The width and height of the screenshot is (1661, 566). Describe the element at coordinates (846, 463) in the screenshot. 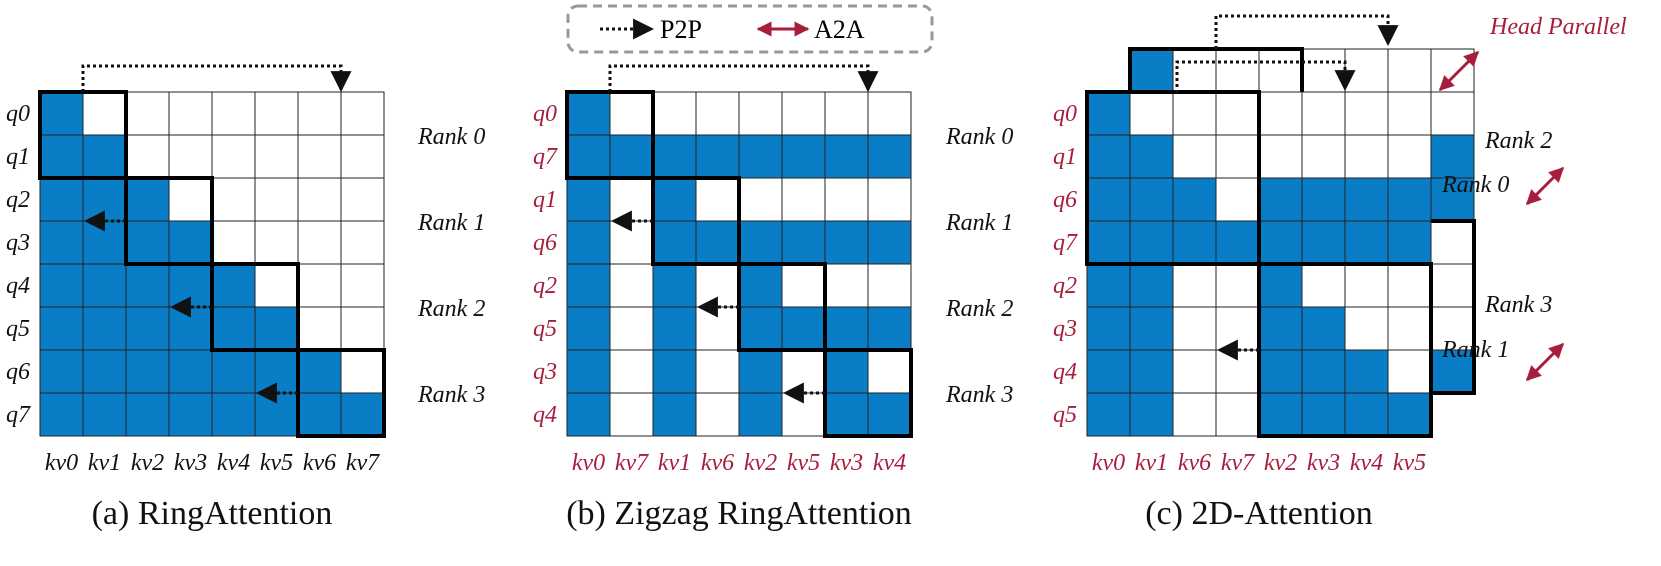

I see `col-label: kv3` at that location.